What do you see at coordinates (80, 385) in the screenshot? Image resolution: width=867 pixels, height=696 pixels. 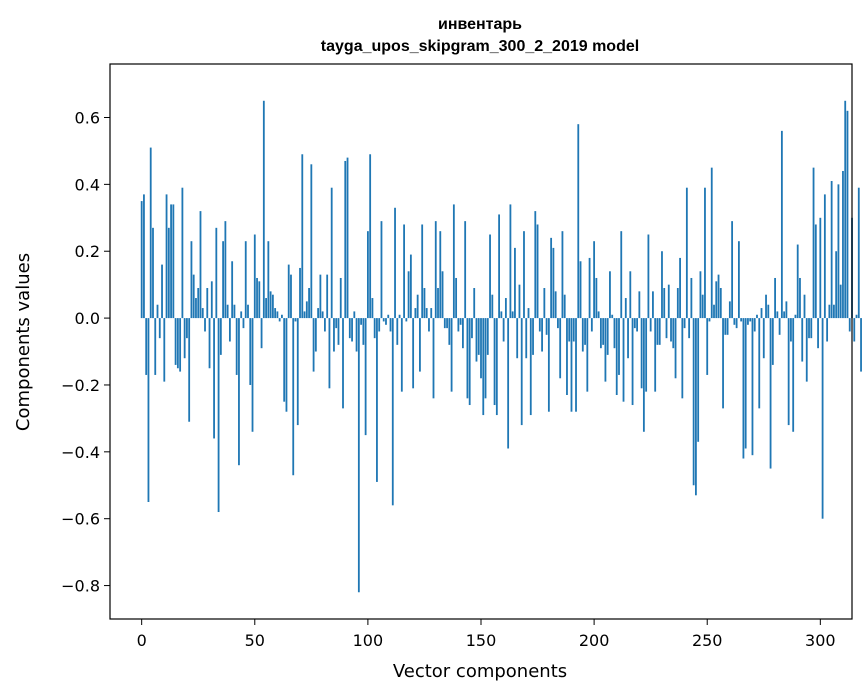 I see `y-tick-label: −0.2` at bounding box center [80, 385].